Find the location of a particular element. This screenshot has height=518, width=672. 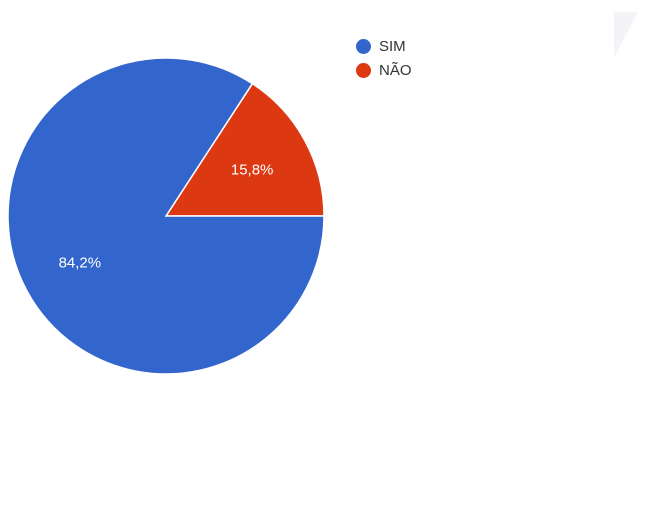

legend-label-nao: NÃO is located at coordinates (395, 70).